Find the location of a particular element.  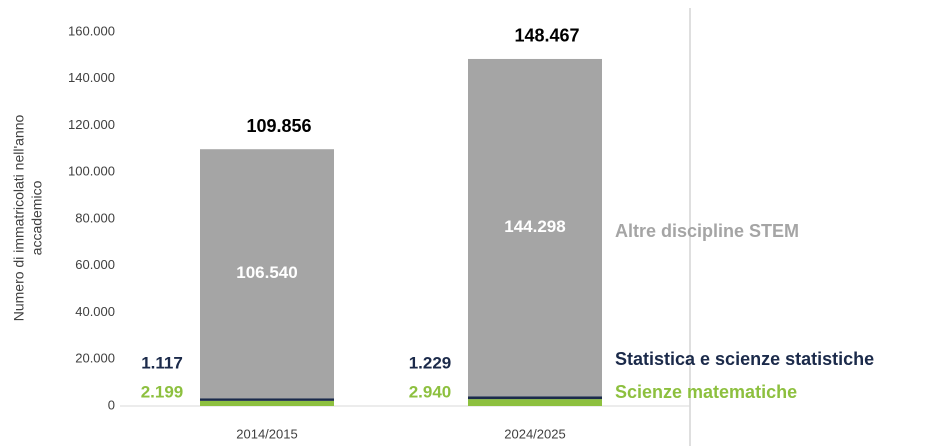

y-tick-label: 160.000 is located at coordinates (91, 30).